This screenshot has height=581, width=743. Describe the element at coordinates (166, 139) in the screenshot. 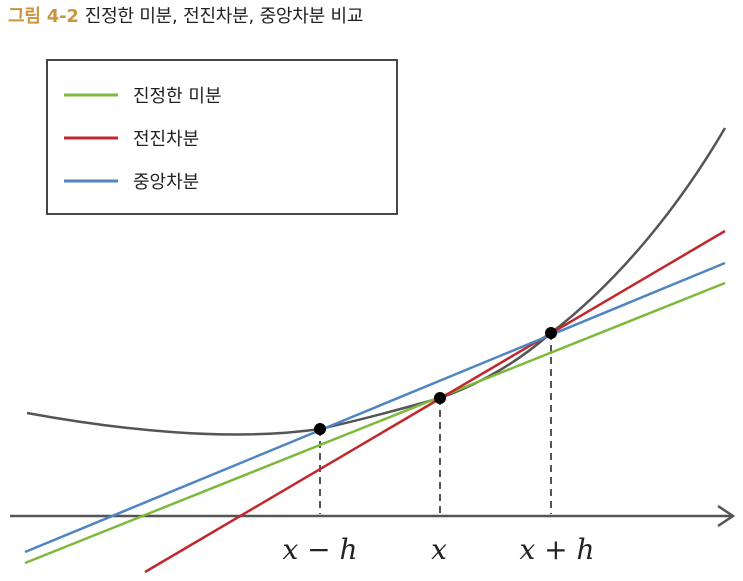

I see `legend-label-forward-difference: 전진차분` at that location.